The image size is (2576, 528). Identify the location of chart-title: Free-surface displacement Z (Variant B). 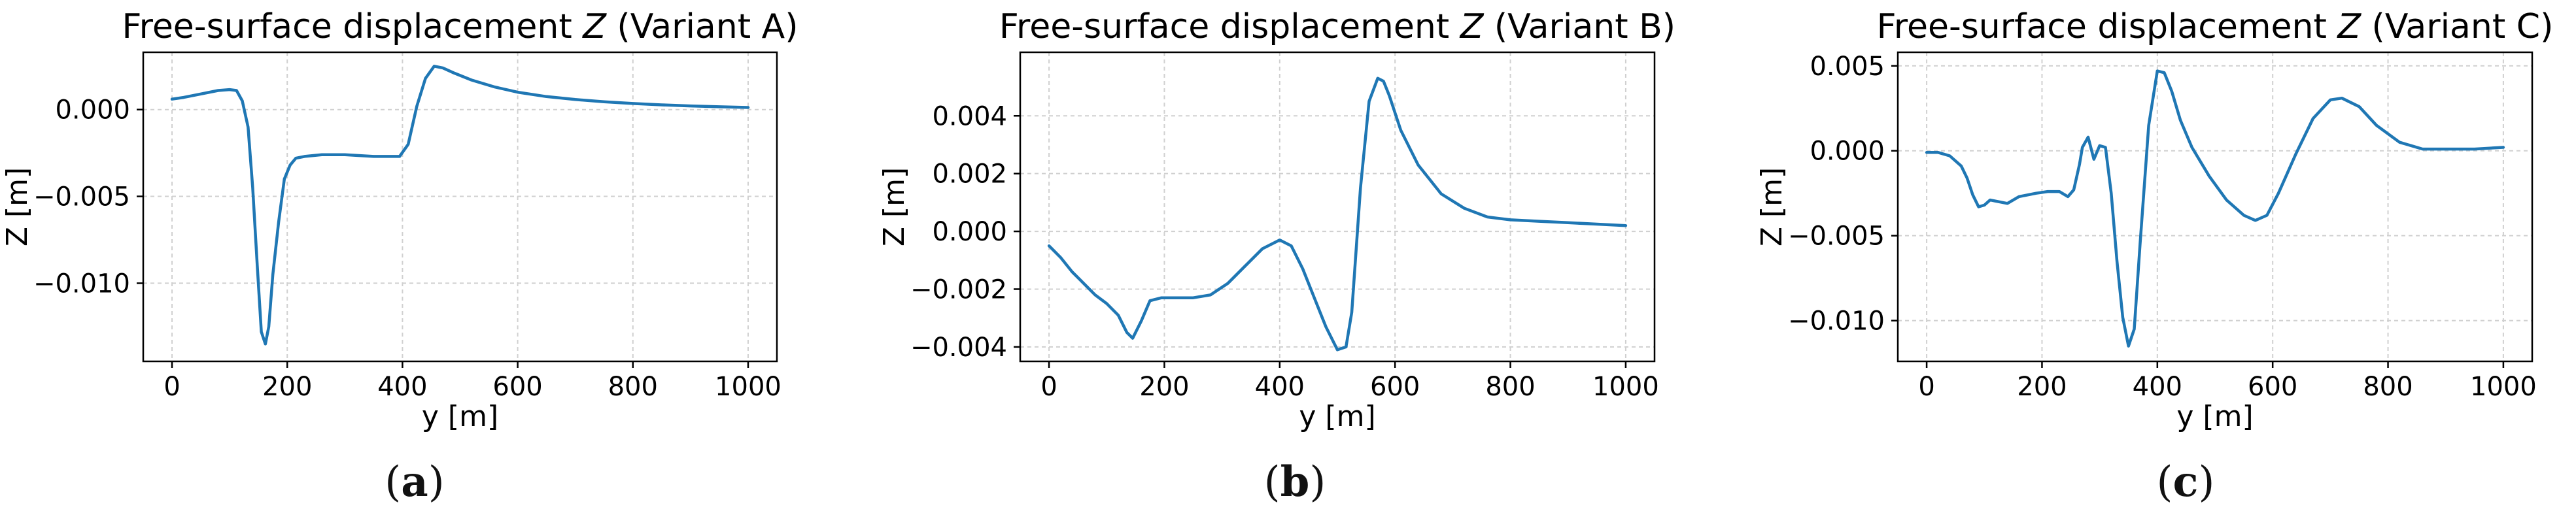
(1337, 27).